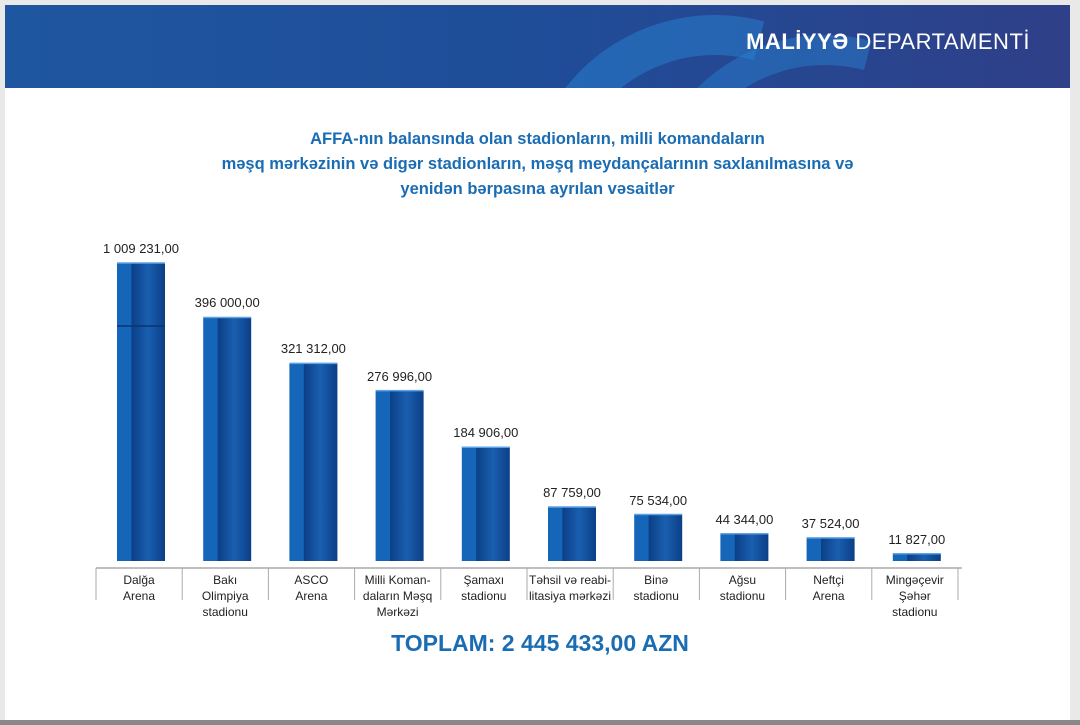 The height and width of the screenshot is (725, 1080). I want to click on category-label: Dalğa Arena, so click(139, 588).